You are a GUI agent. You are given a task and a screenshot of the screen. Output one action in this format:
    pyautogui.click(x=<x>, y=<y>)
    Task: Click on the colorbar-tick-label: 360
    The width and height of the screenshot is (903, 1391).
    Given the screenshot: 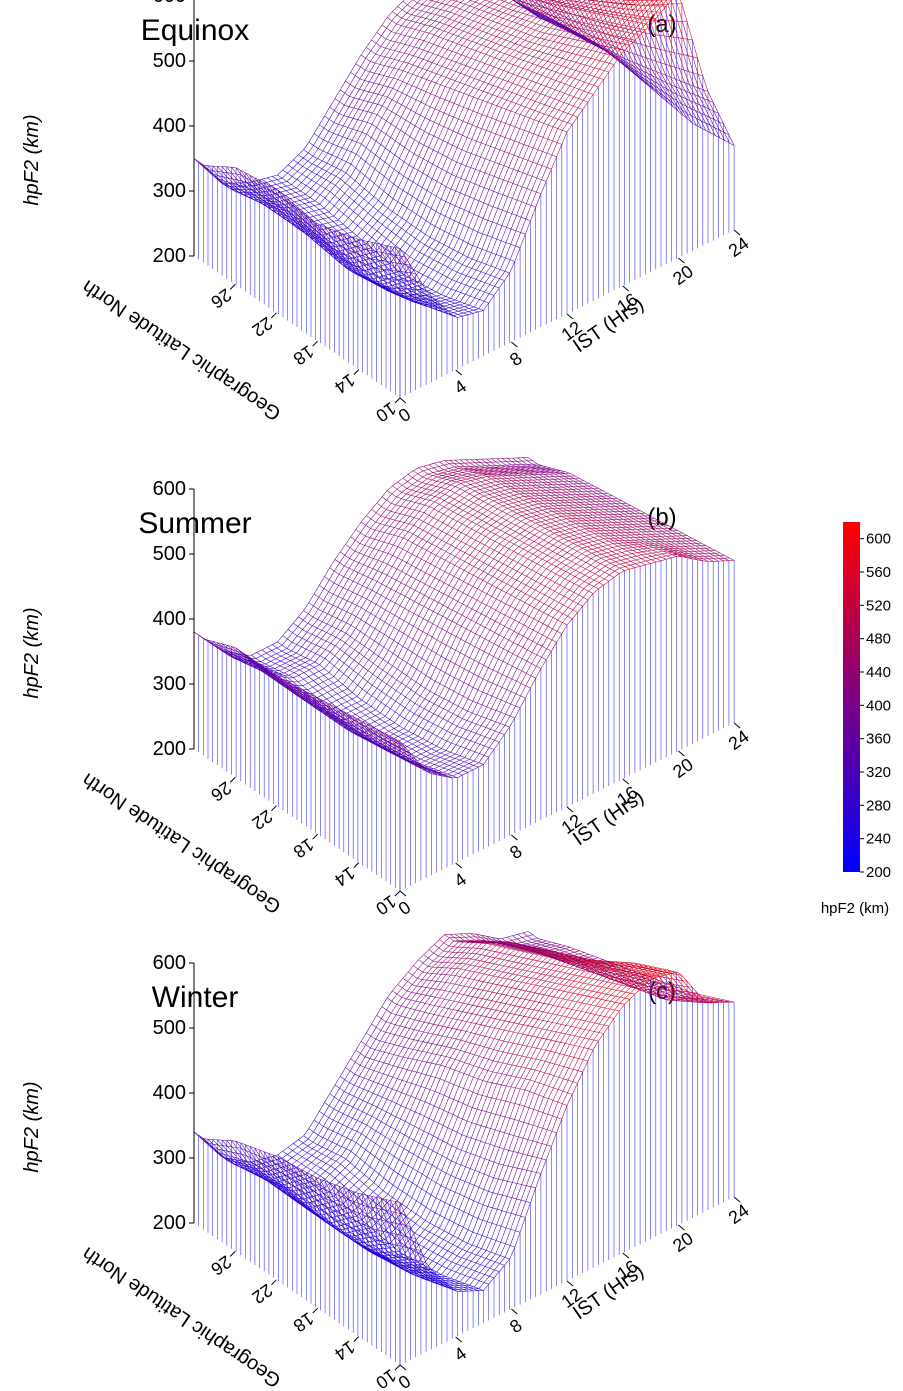 What is the action you would take?
    pyautogui.click(x=878, y=739)
    